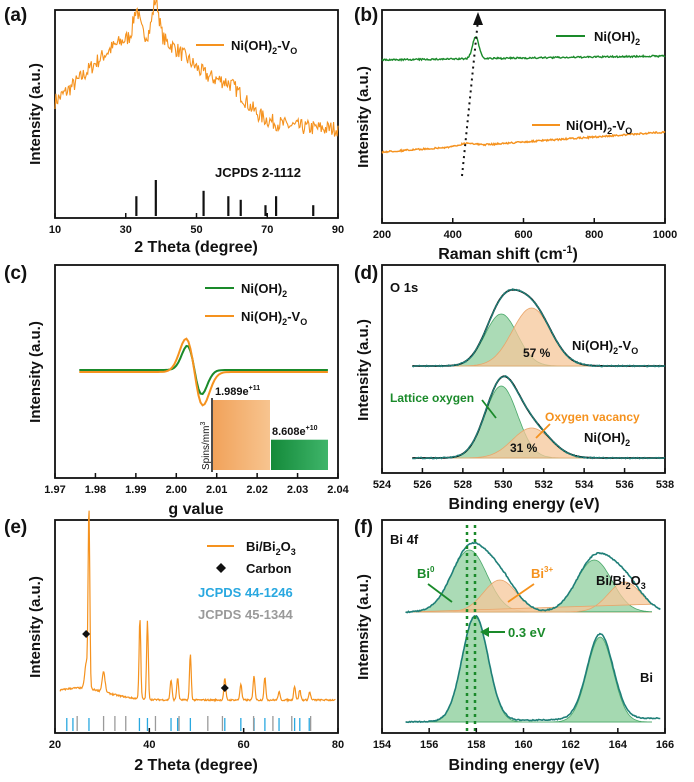 This screenshot has width=694, height=782. Describe the element at coordinates (665, 235) in the screenshot. I see `panel-b-tick-label: 1000` at that location.